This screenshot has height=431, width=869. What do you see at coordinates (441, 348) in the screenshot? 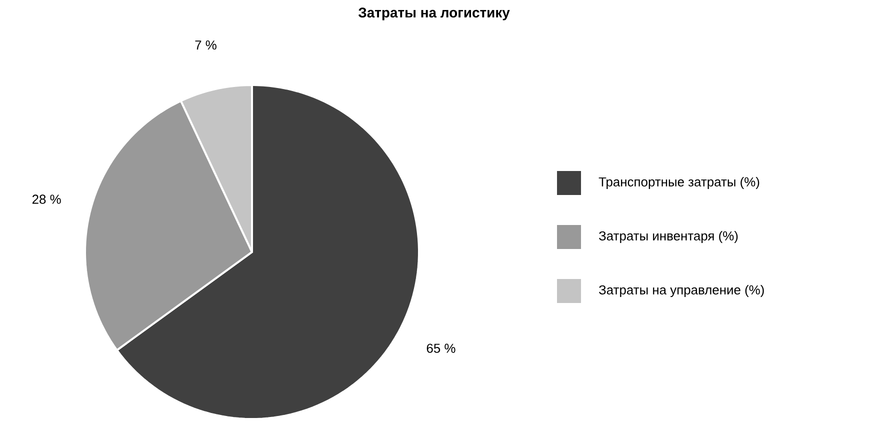
I see `data-label: 65 %` at bounding box center [441, 348].